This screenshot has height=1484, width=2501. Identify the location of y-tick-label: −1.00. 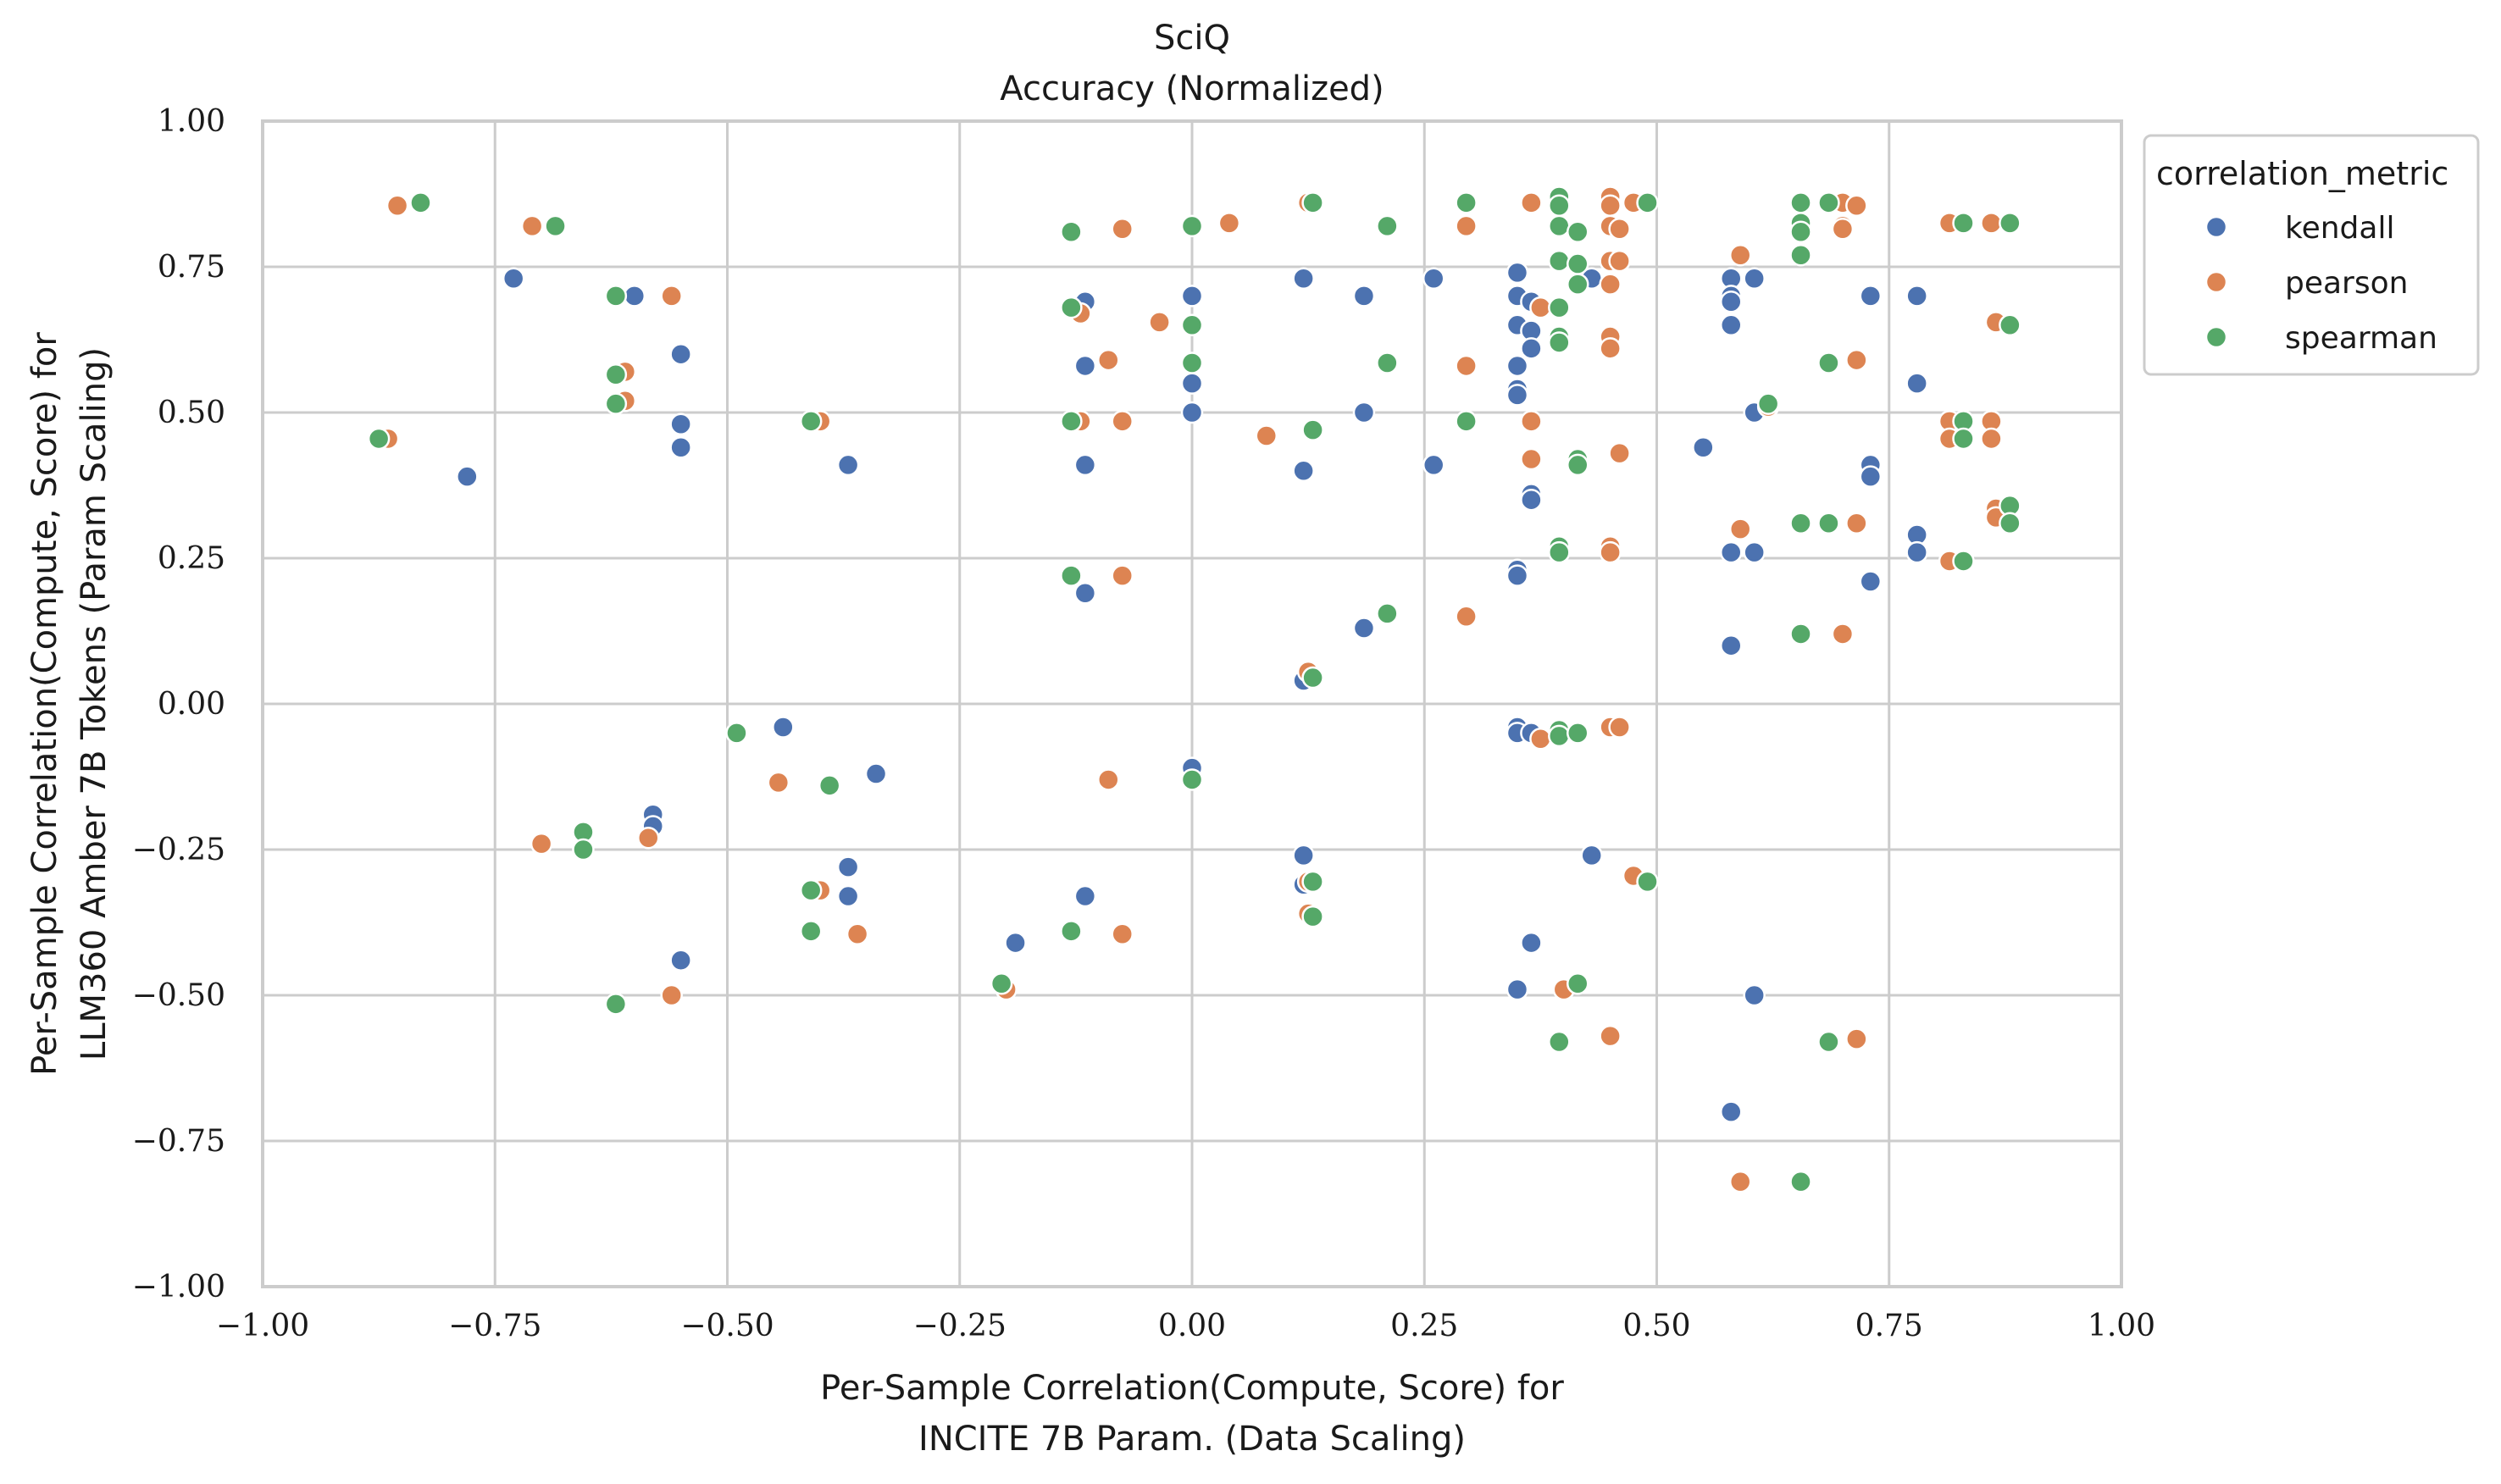
(178, 1287).